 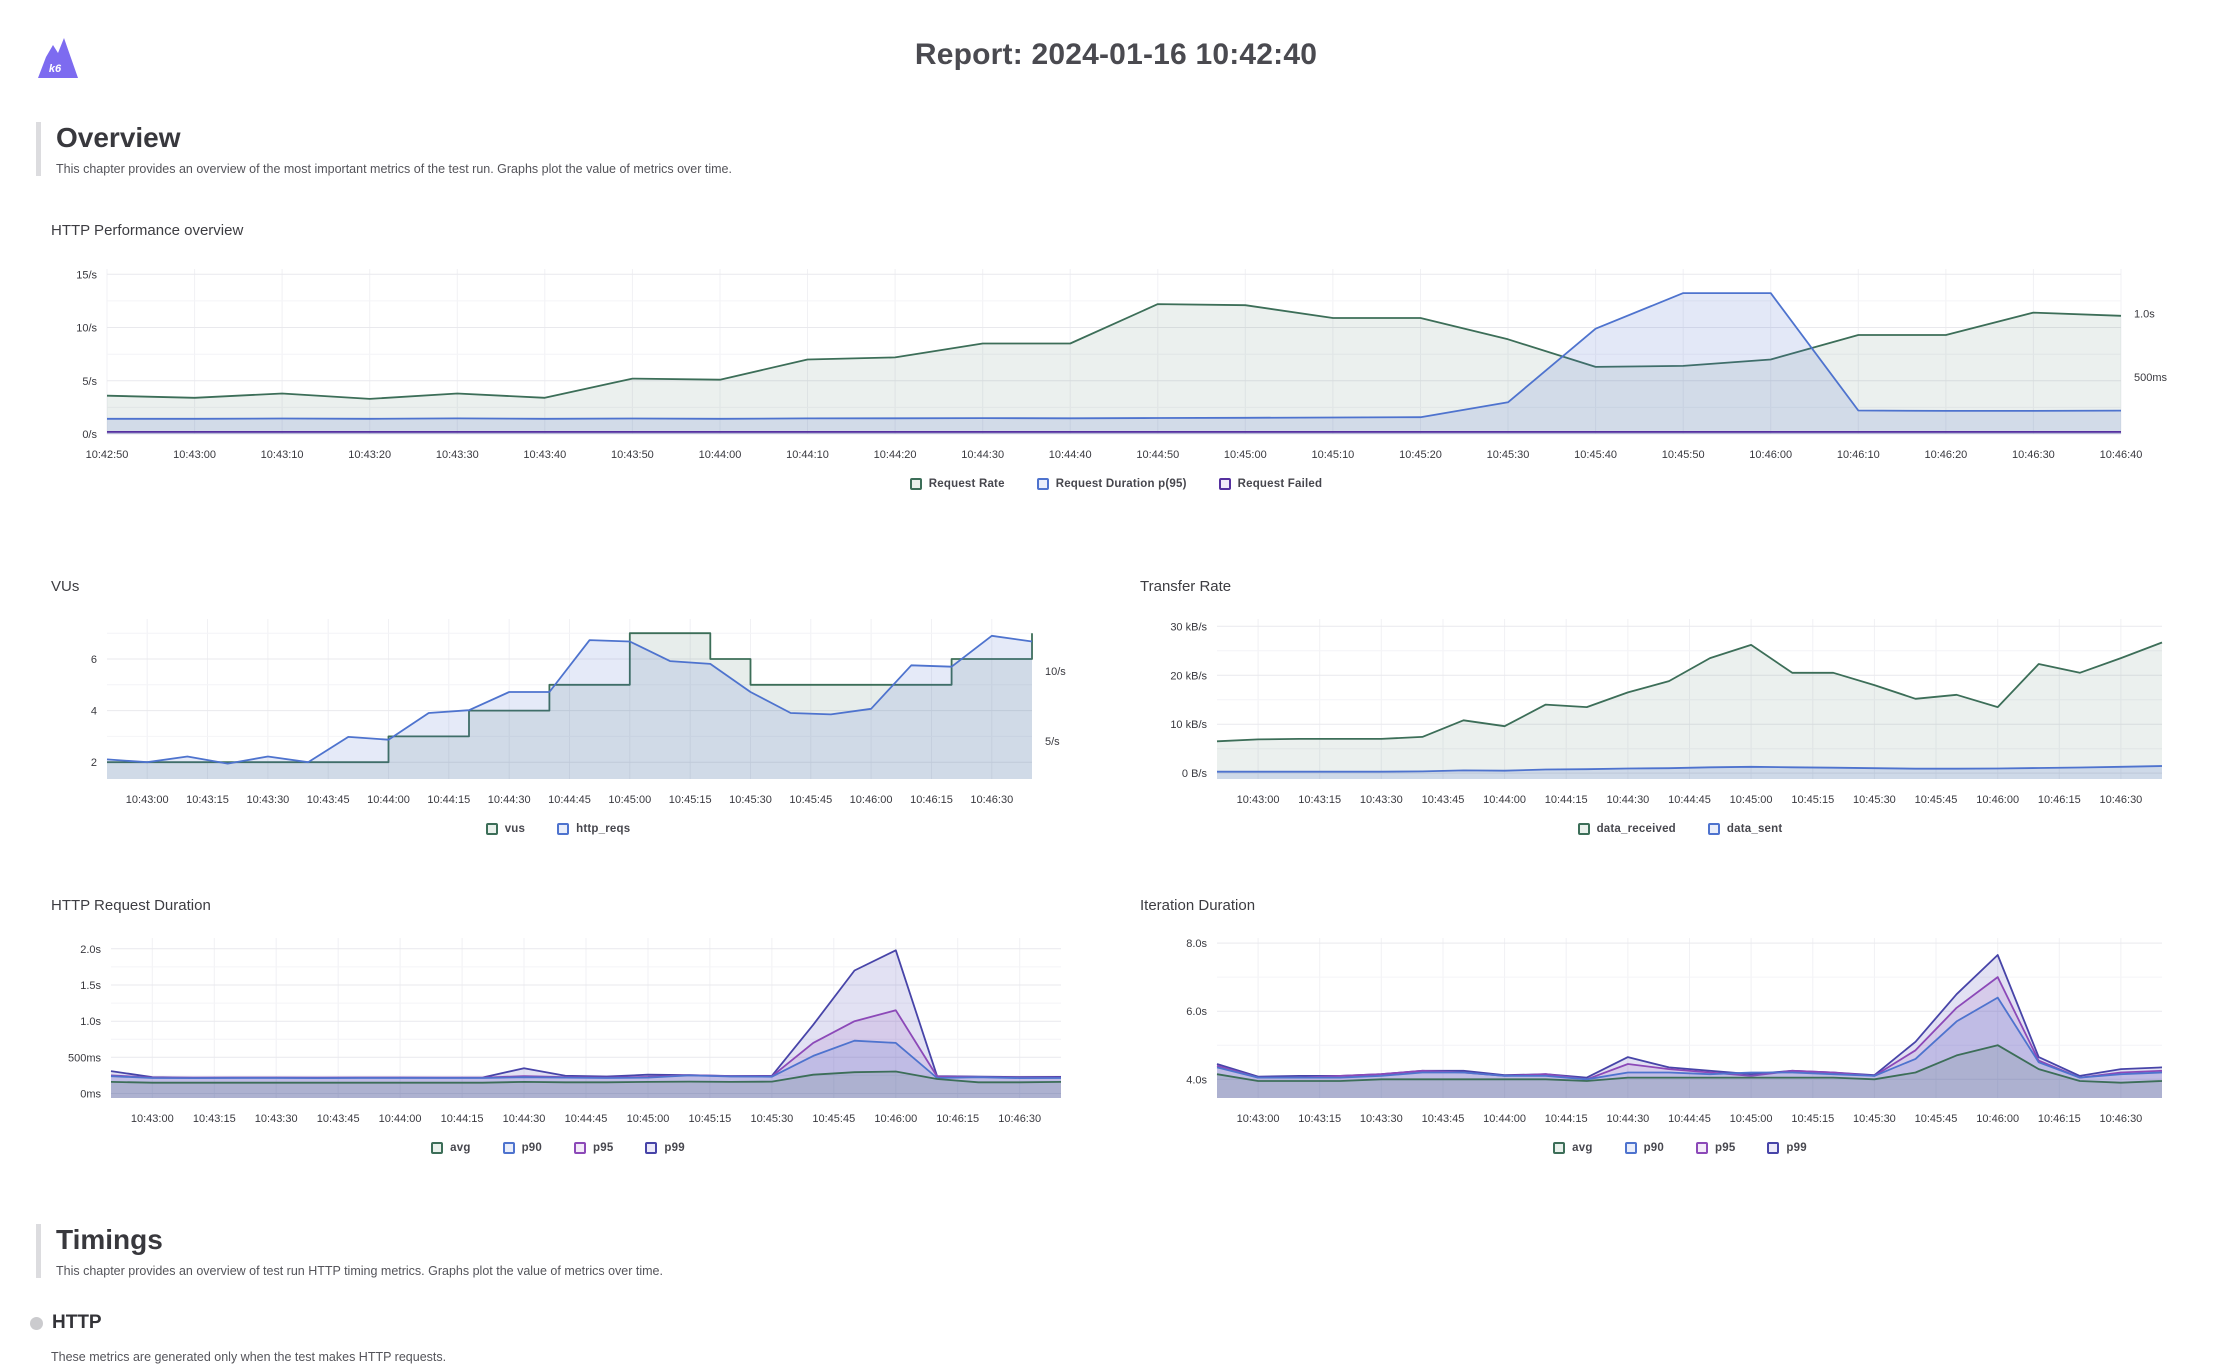 What do you see at coordinates (544, 455) in the screenshot?
I see `x-tick-label: 10:43:40` at bounding box center [544, 455].